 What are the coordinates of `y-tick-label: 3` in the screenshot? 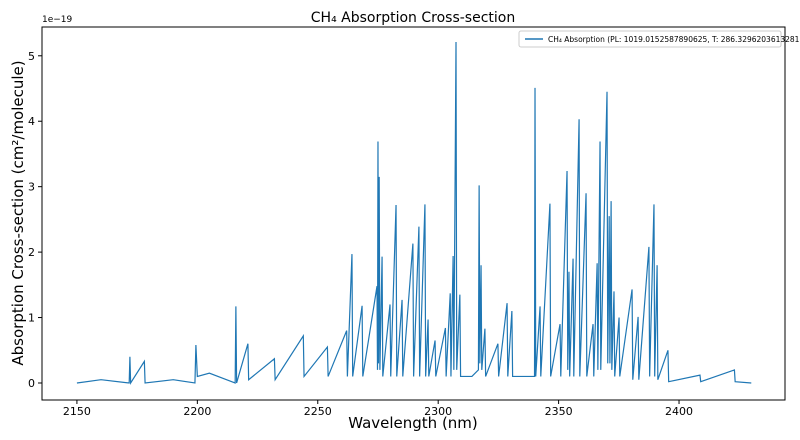 It's located at (31, 187).